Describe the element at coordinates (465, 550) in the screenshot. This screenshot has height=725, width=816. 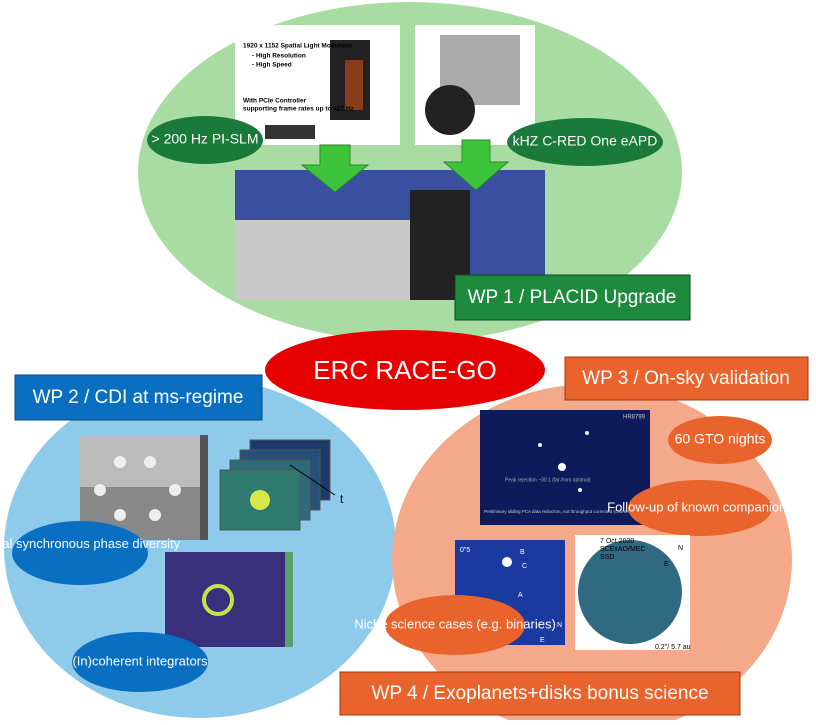
I see `image-text: 0"5` at that location.